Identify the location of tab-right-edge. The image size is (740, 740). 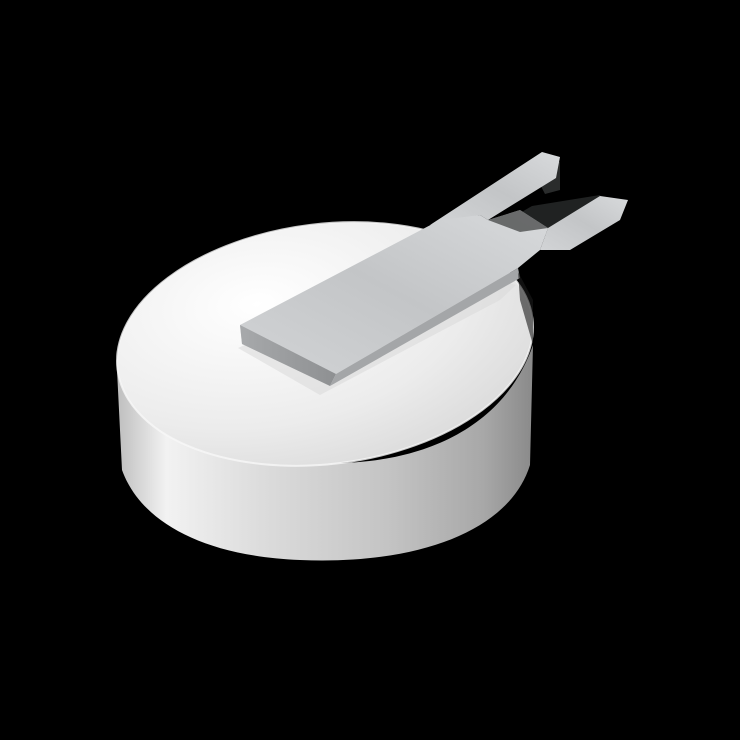
(425, 327).